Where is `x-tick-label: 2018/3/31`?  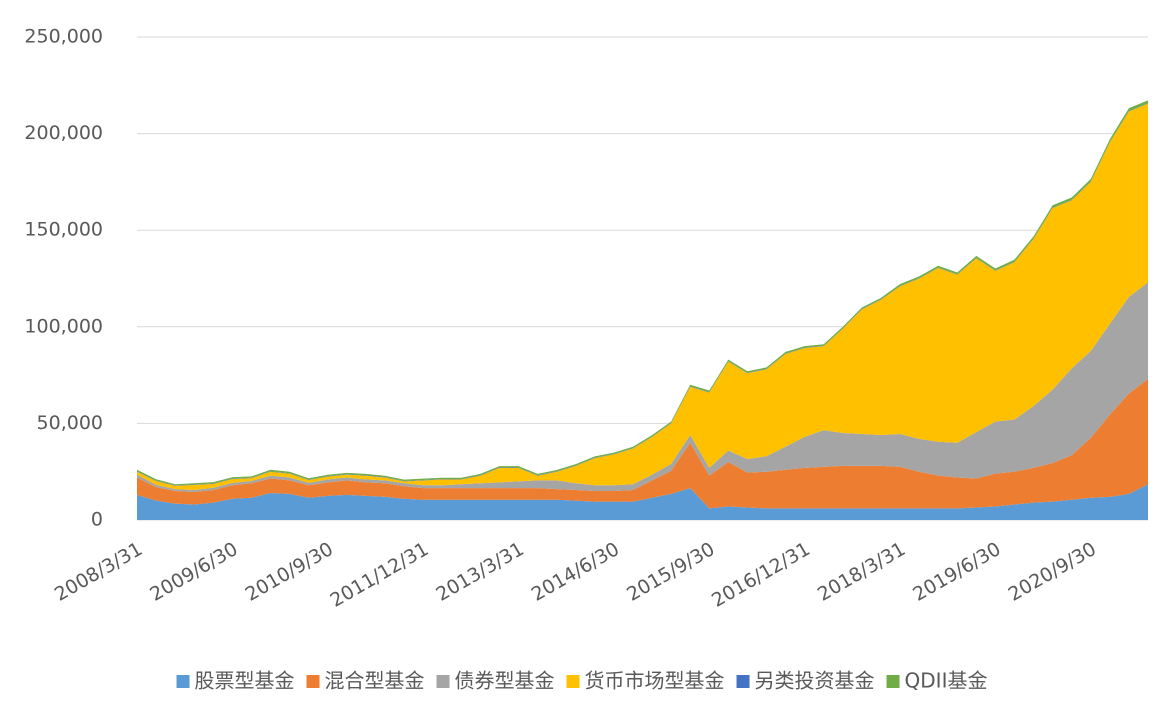 x-tick-label: 2018/3/31 is located at coordinates (861, 572).